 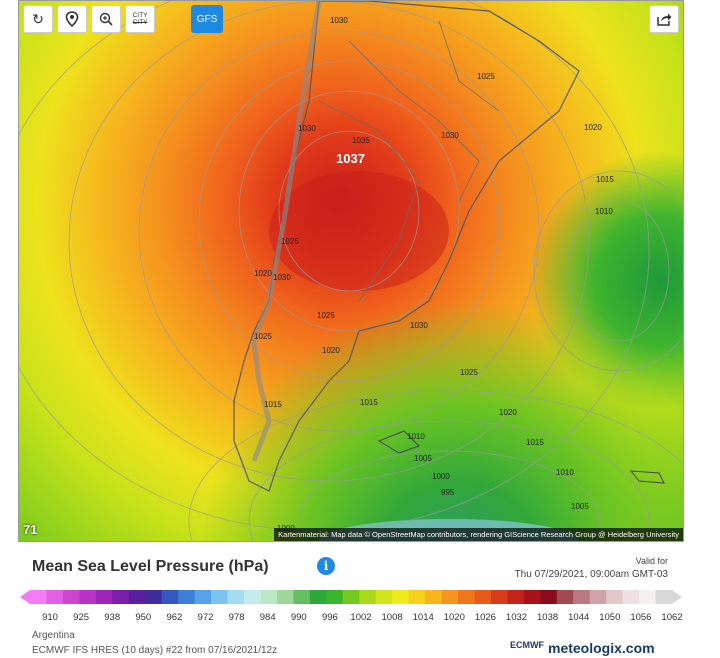 I want to click on legend-title: Mean Sea Level Pressure (hPa), so click(x=150, y=566).